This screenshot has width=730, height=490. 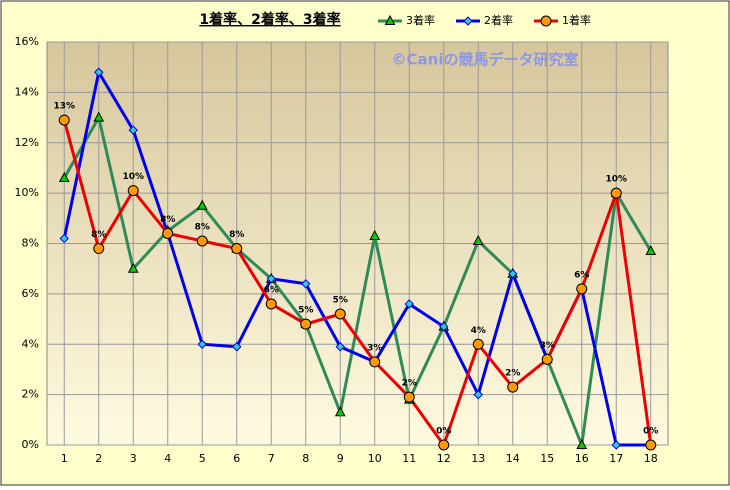 What do you see at coordinates (485, 60) in the screenshot?
I see `watermark: ©Caniの競馬データ研究室` at bounding box center [485, 60].